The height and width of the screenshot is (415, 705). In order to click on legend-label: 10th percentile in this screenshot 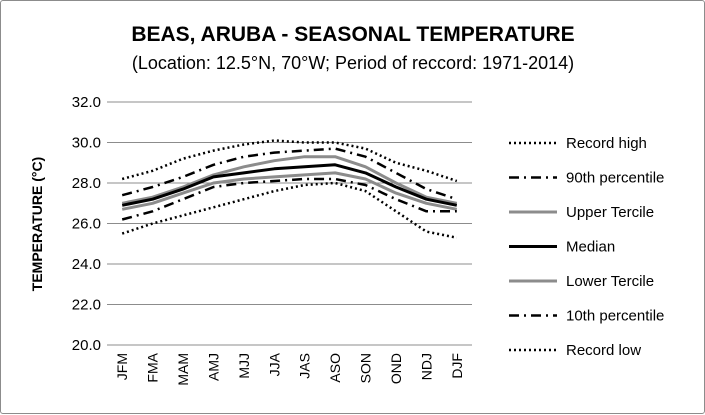, I will do `click(615, 316)`.